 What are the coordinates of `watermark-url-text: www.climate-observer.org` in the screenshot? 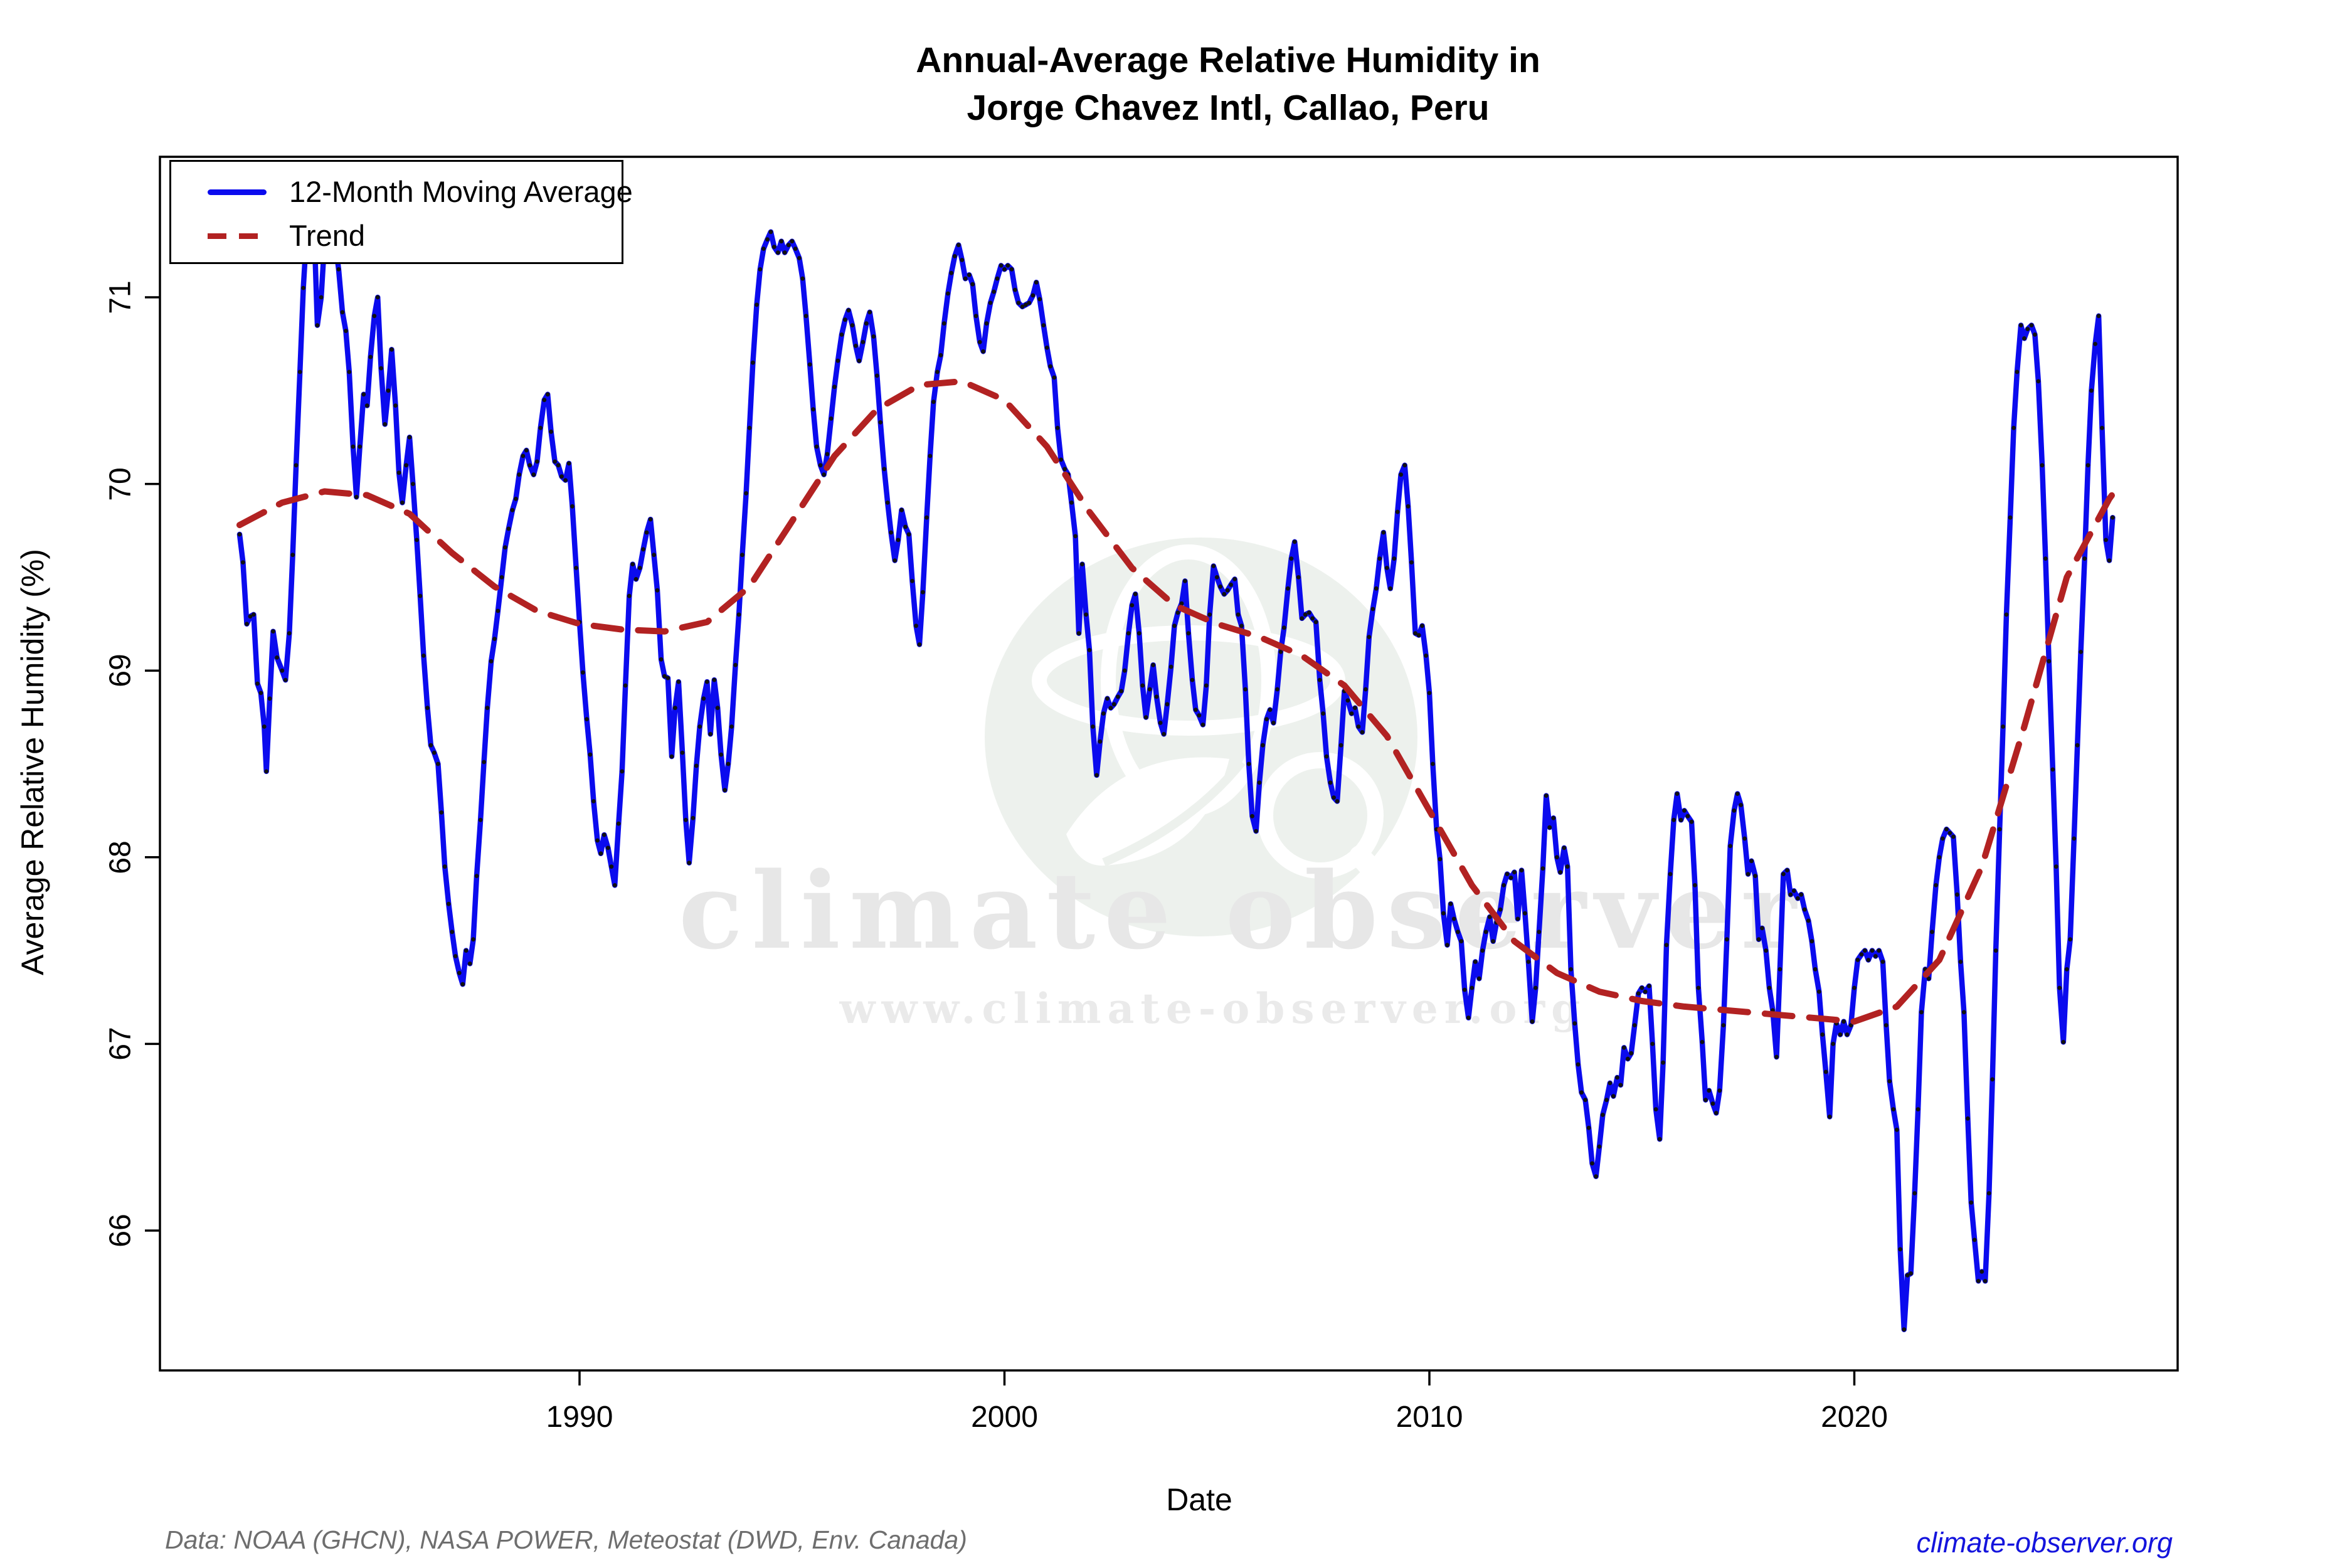 It's located at (1213, 1008).